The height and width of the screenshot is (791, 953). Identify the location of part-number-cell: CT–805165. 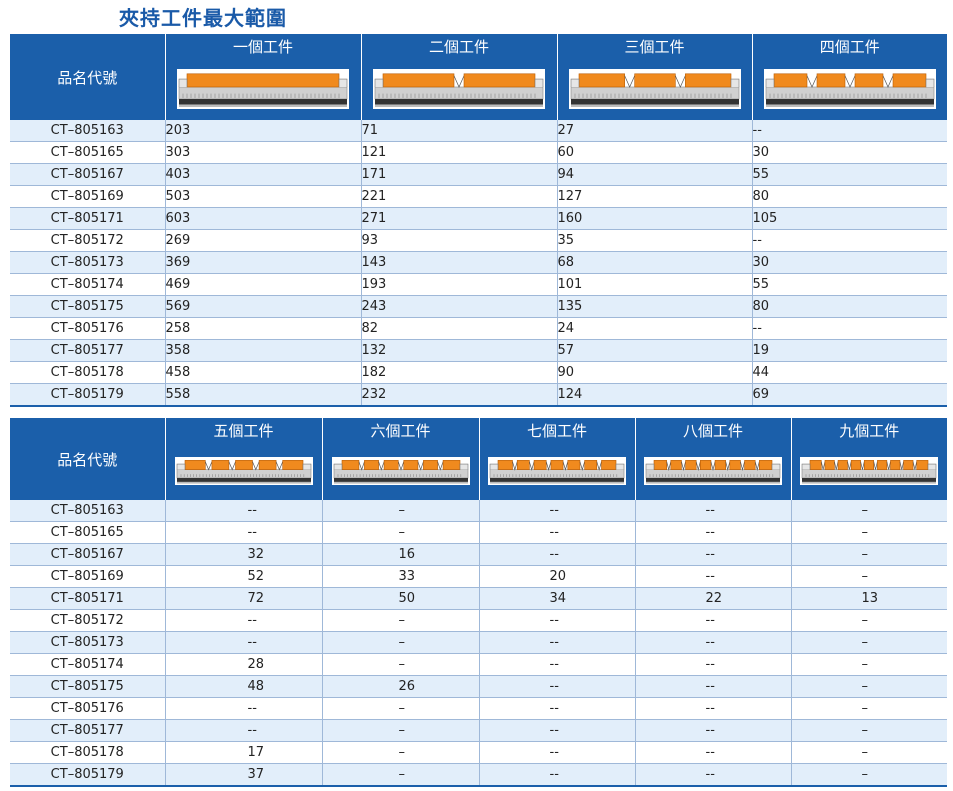
(87, 532).